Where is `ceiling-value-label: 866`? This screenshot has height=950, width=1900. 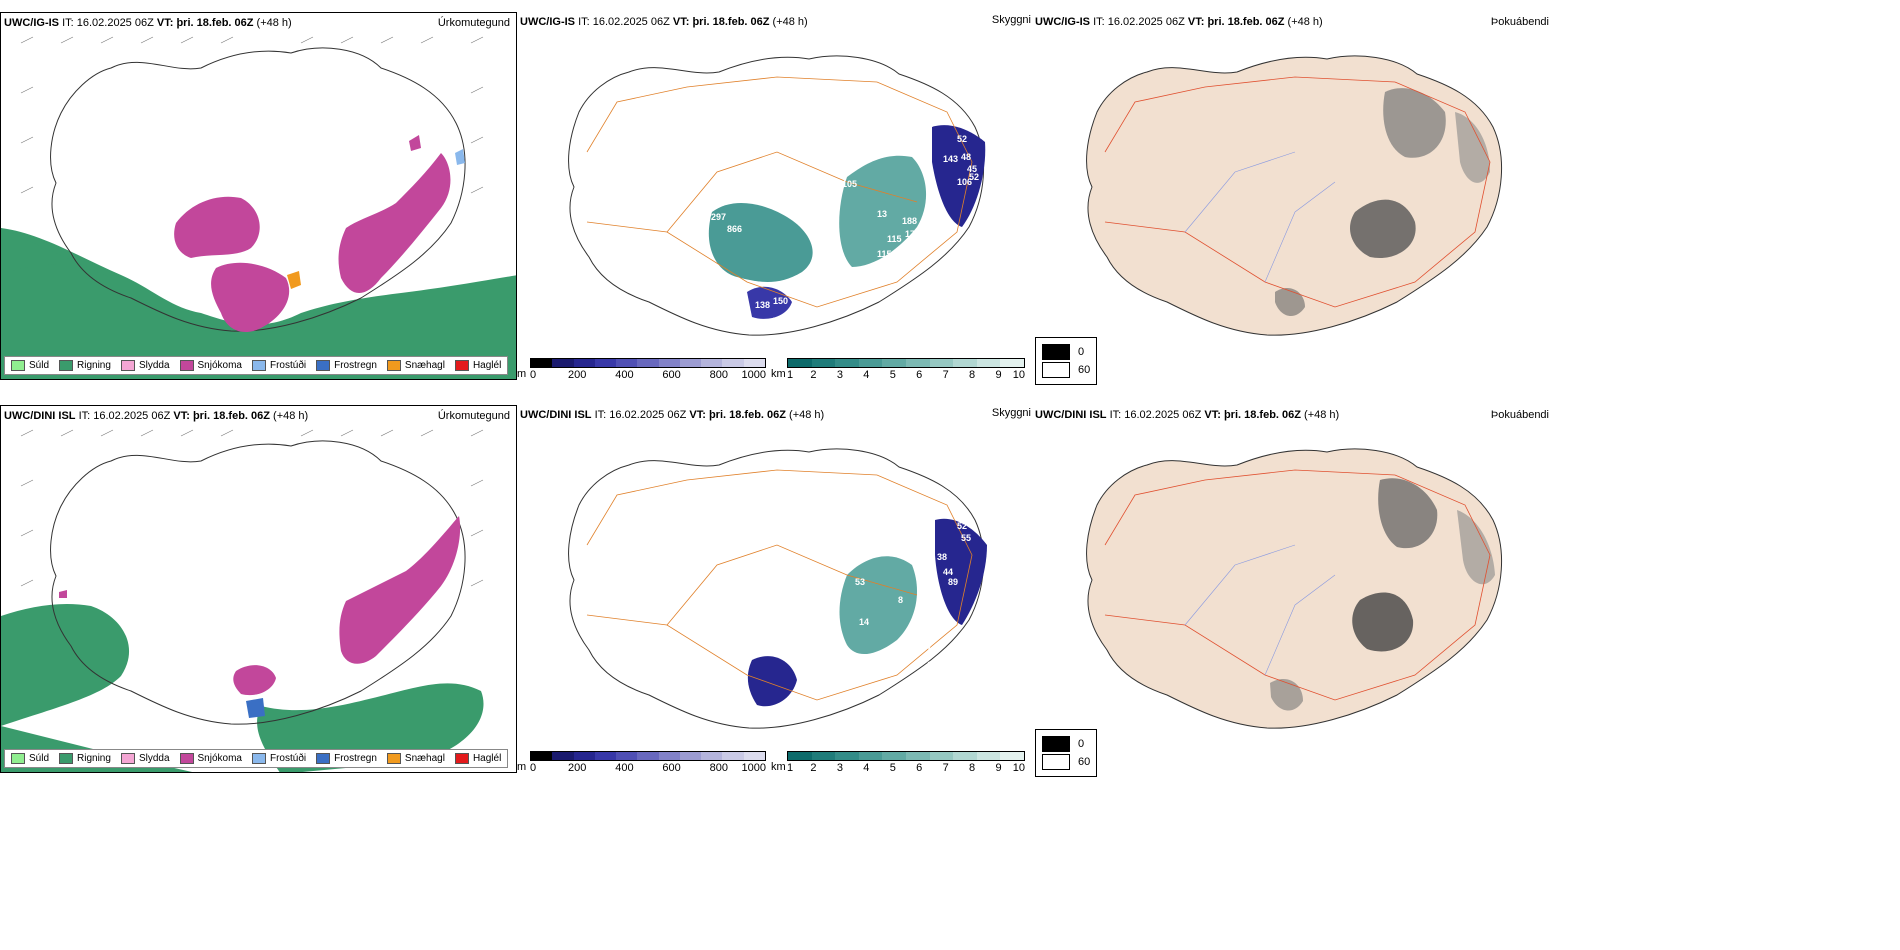 ceiling-value-label: 866 is located at coordinates (734, 229).